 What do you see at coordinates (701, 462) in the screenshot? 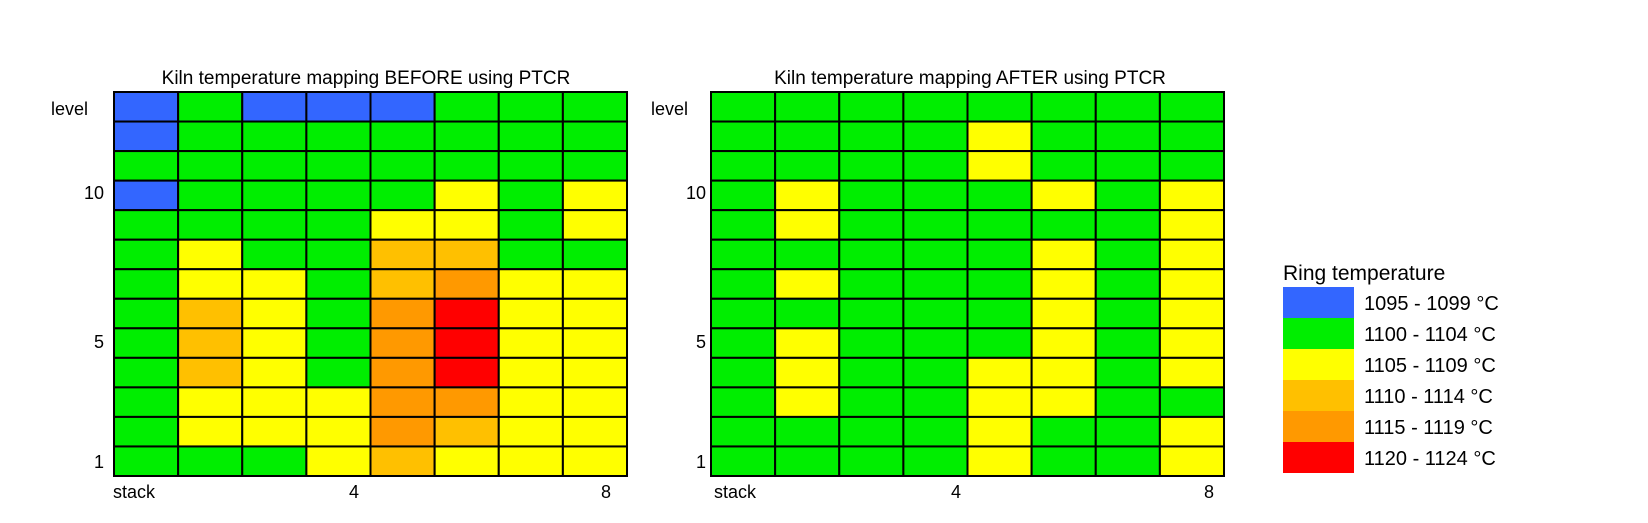
I see `y-tick-label: 1` at bounding box center [701, 462].